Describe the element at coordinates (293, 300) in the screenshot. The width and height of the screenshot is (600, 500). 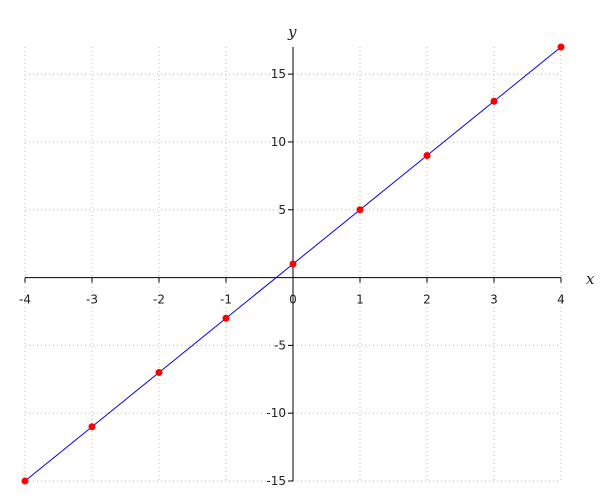
I see `x-tick-label: 0` at that location.